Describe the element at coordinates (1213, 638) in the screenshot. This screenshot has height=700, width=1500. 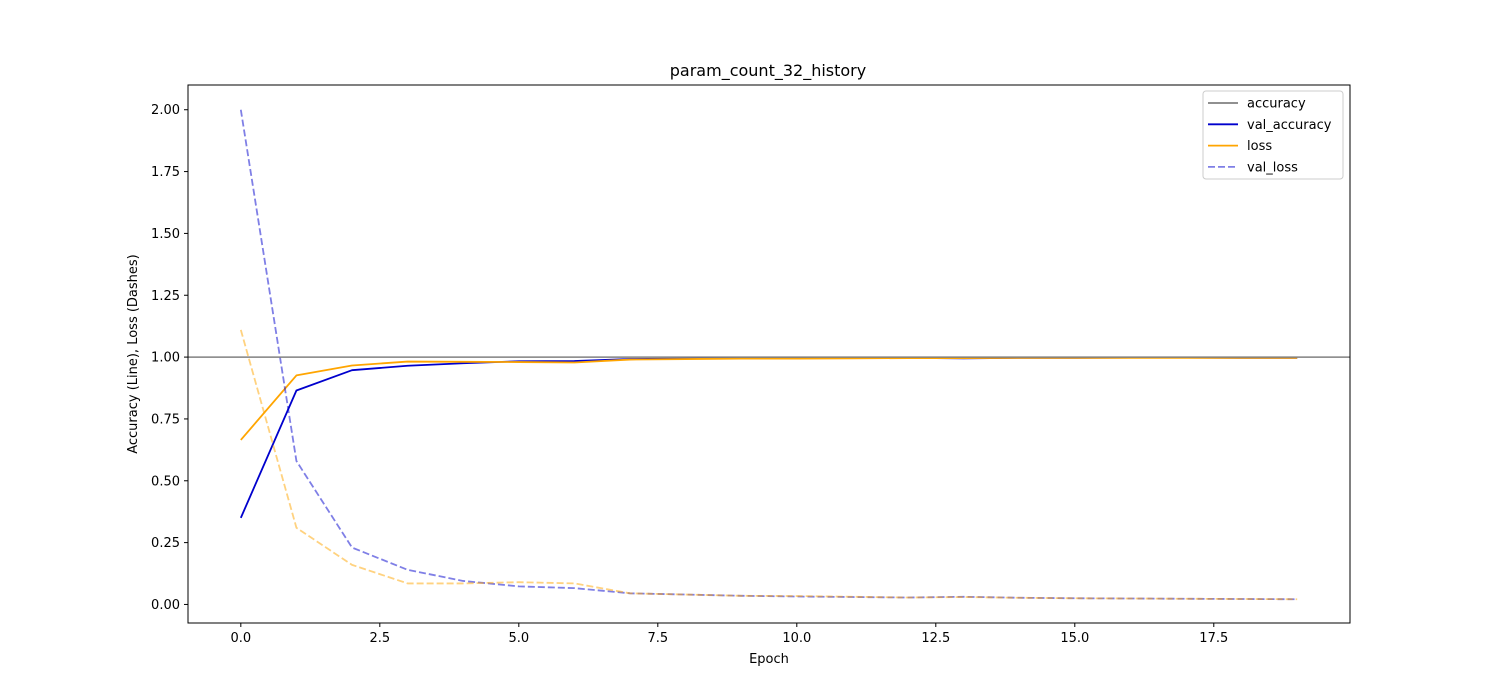
I see `x-tick-label: 17.5` at that location.